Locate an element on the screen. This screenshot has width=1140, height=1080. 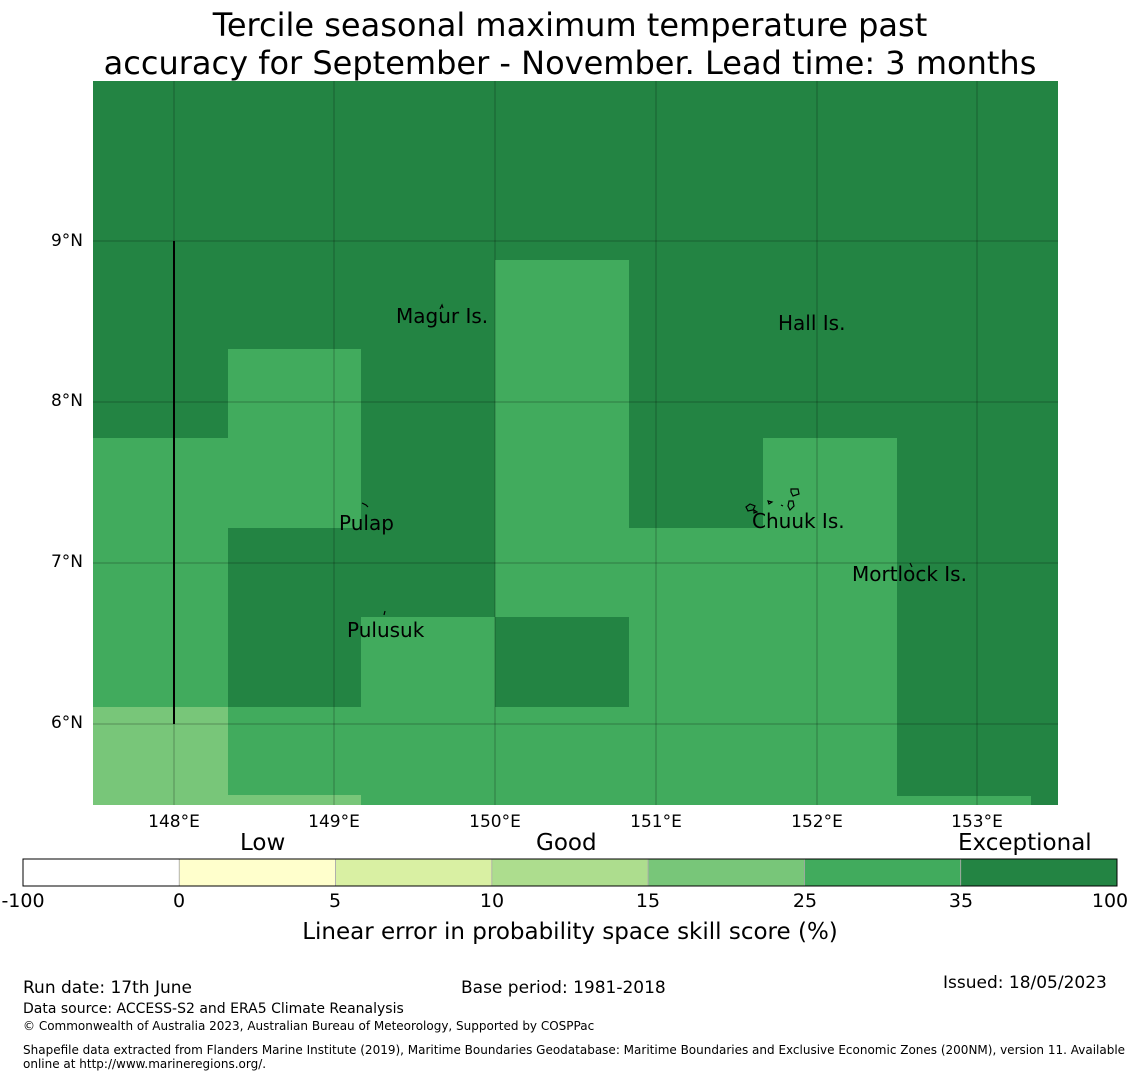
colorbar-tick: 100 is located at coordinates (1110, 901).